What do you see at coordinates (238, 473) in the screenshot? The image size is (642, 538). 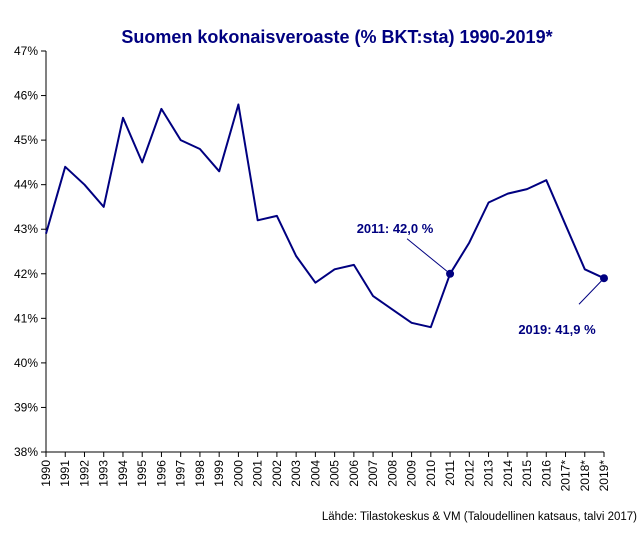 I see `x-tick-label: 2000` at bounding box center [238, 473].